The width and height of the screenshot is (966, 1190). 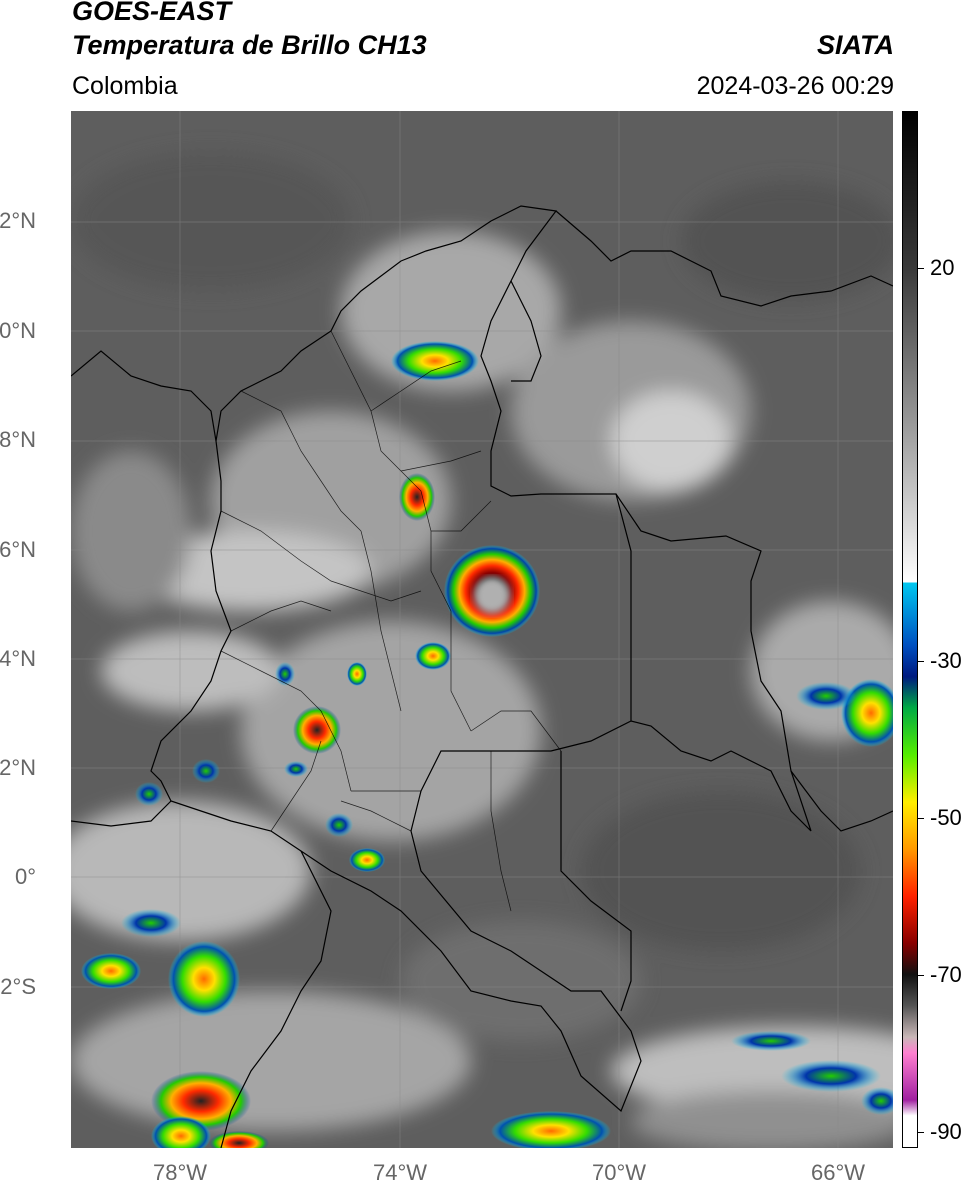 I want to click on lat-tick-label: 0°, so click(x=25, y=876).